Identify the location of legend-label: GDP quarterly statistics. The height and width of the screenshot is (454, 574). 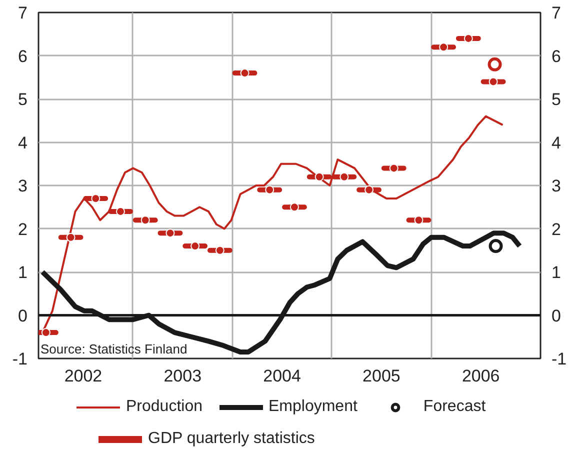
(231, 439).